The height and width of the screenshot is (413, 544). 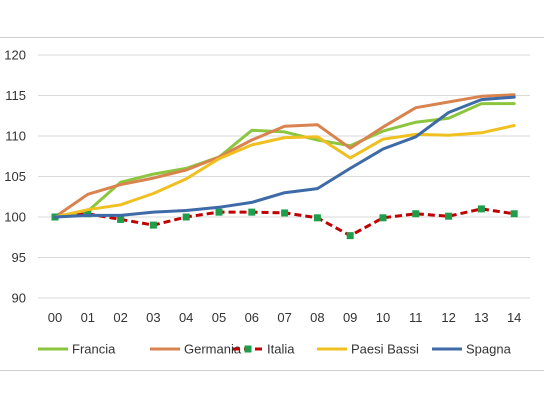 I want to click on top-divider, so click(x=272, y=37).